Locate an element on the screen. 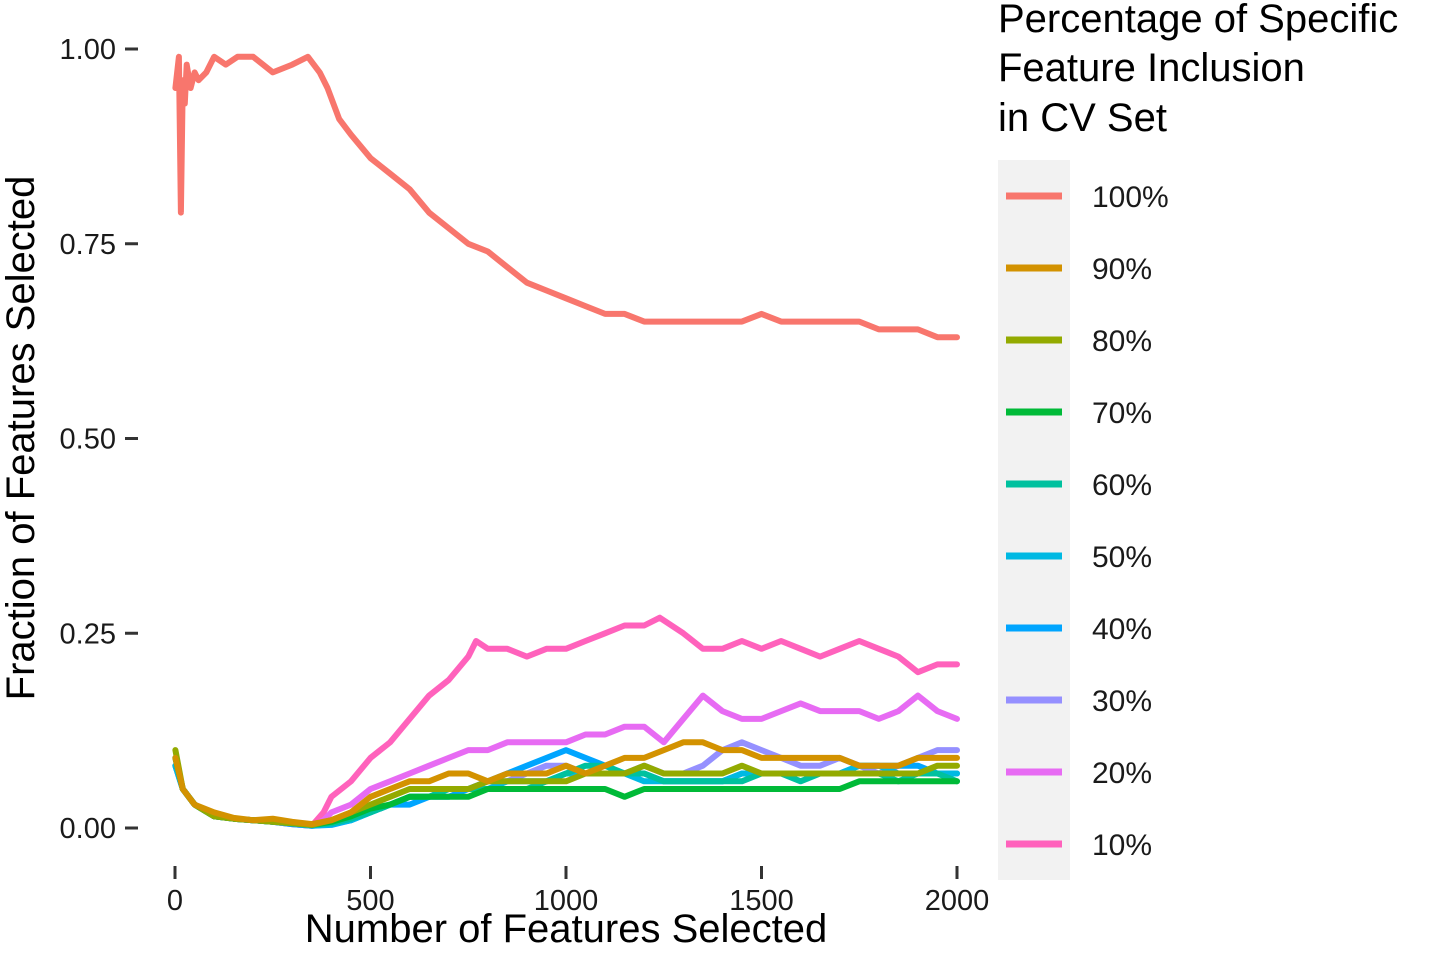  x-tick-label: 500 is located at coordinates (370, 901).